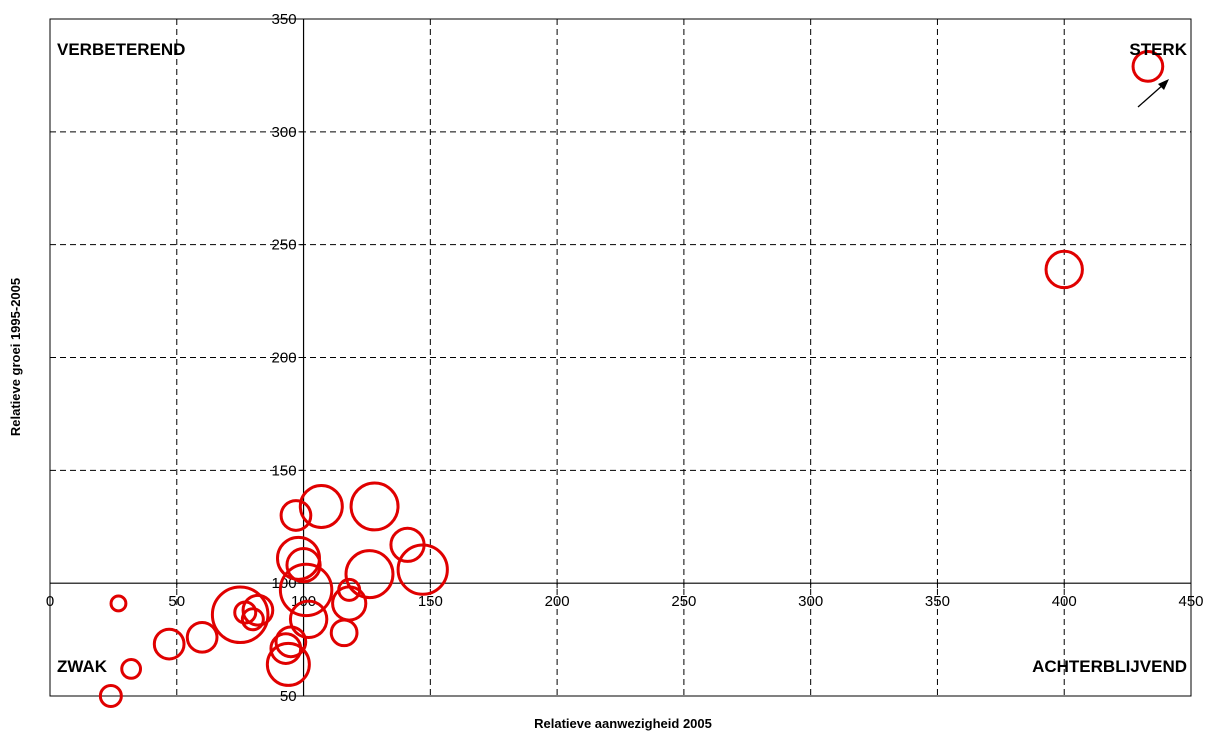 The image size is (1210, 735). Describe the element at coordinates (288, 696) in the screenshot. I see `y-tick-label: 50` at that location.